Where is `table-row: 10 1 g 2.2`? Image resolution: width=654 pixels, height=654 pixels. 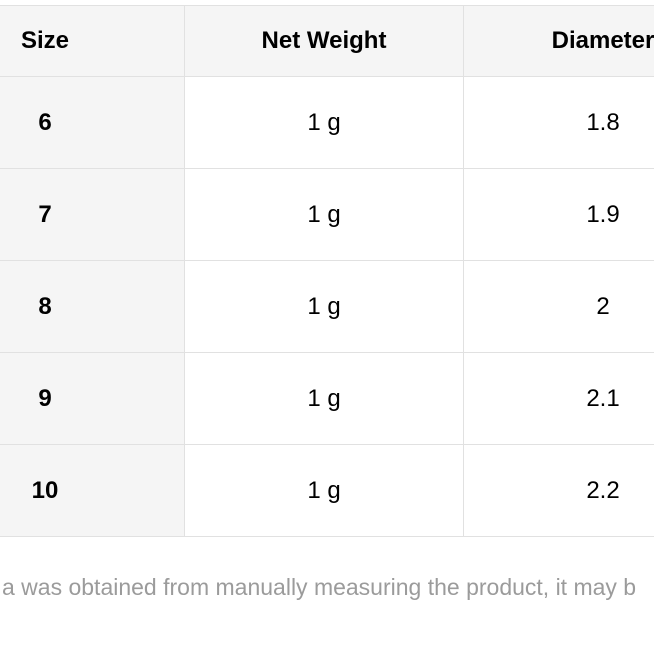 table-row: 10 1 g 2.2 is located at coordinates (327, 490).